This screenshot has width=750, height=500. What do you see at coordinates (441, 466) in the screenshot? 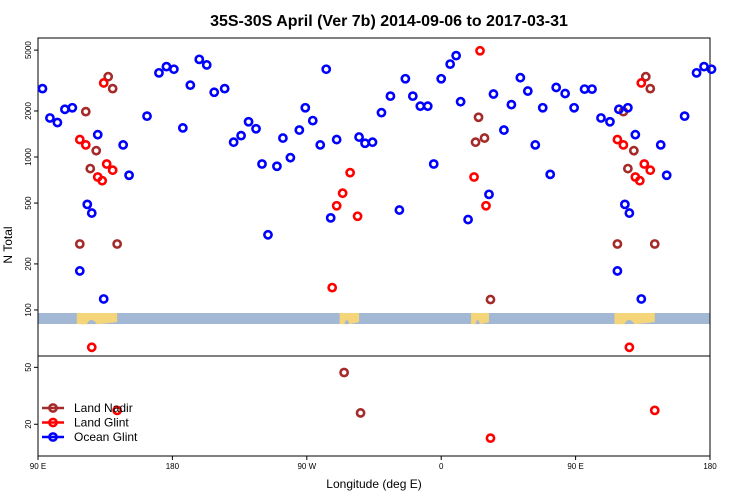
I see `x-tick-label: 0` at bounding box center [441, 466].